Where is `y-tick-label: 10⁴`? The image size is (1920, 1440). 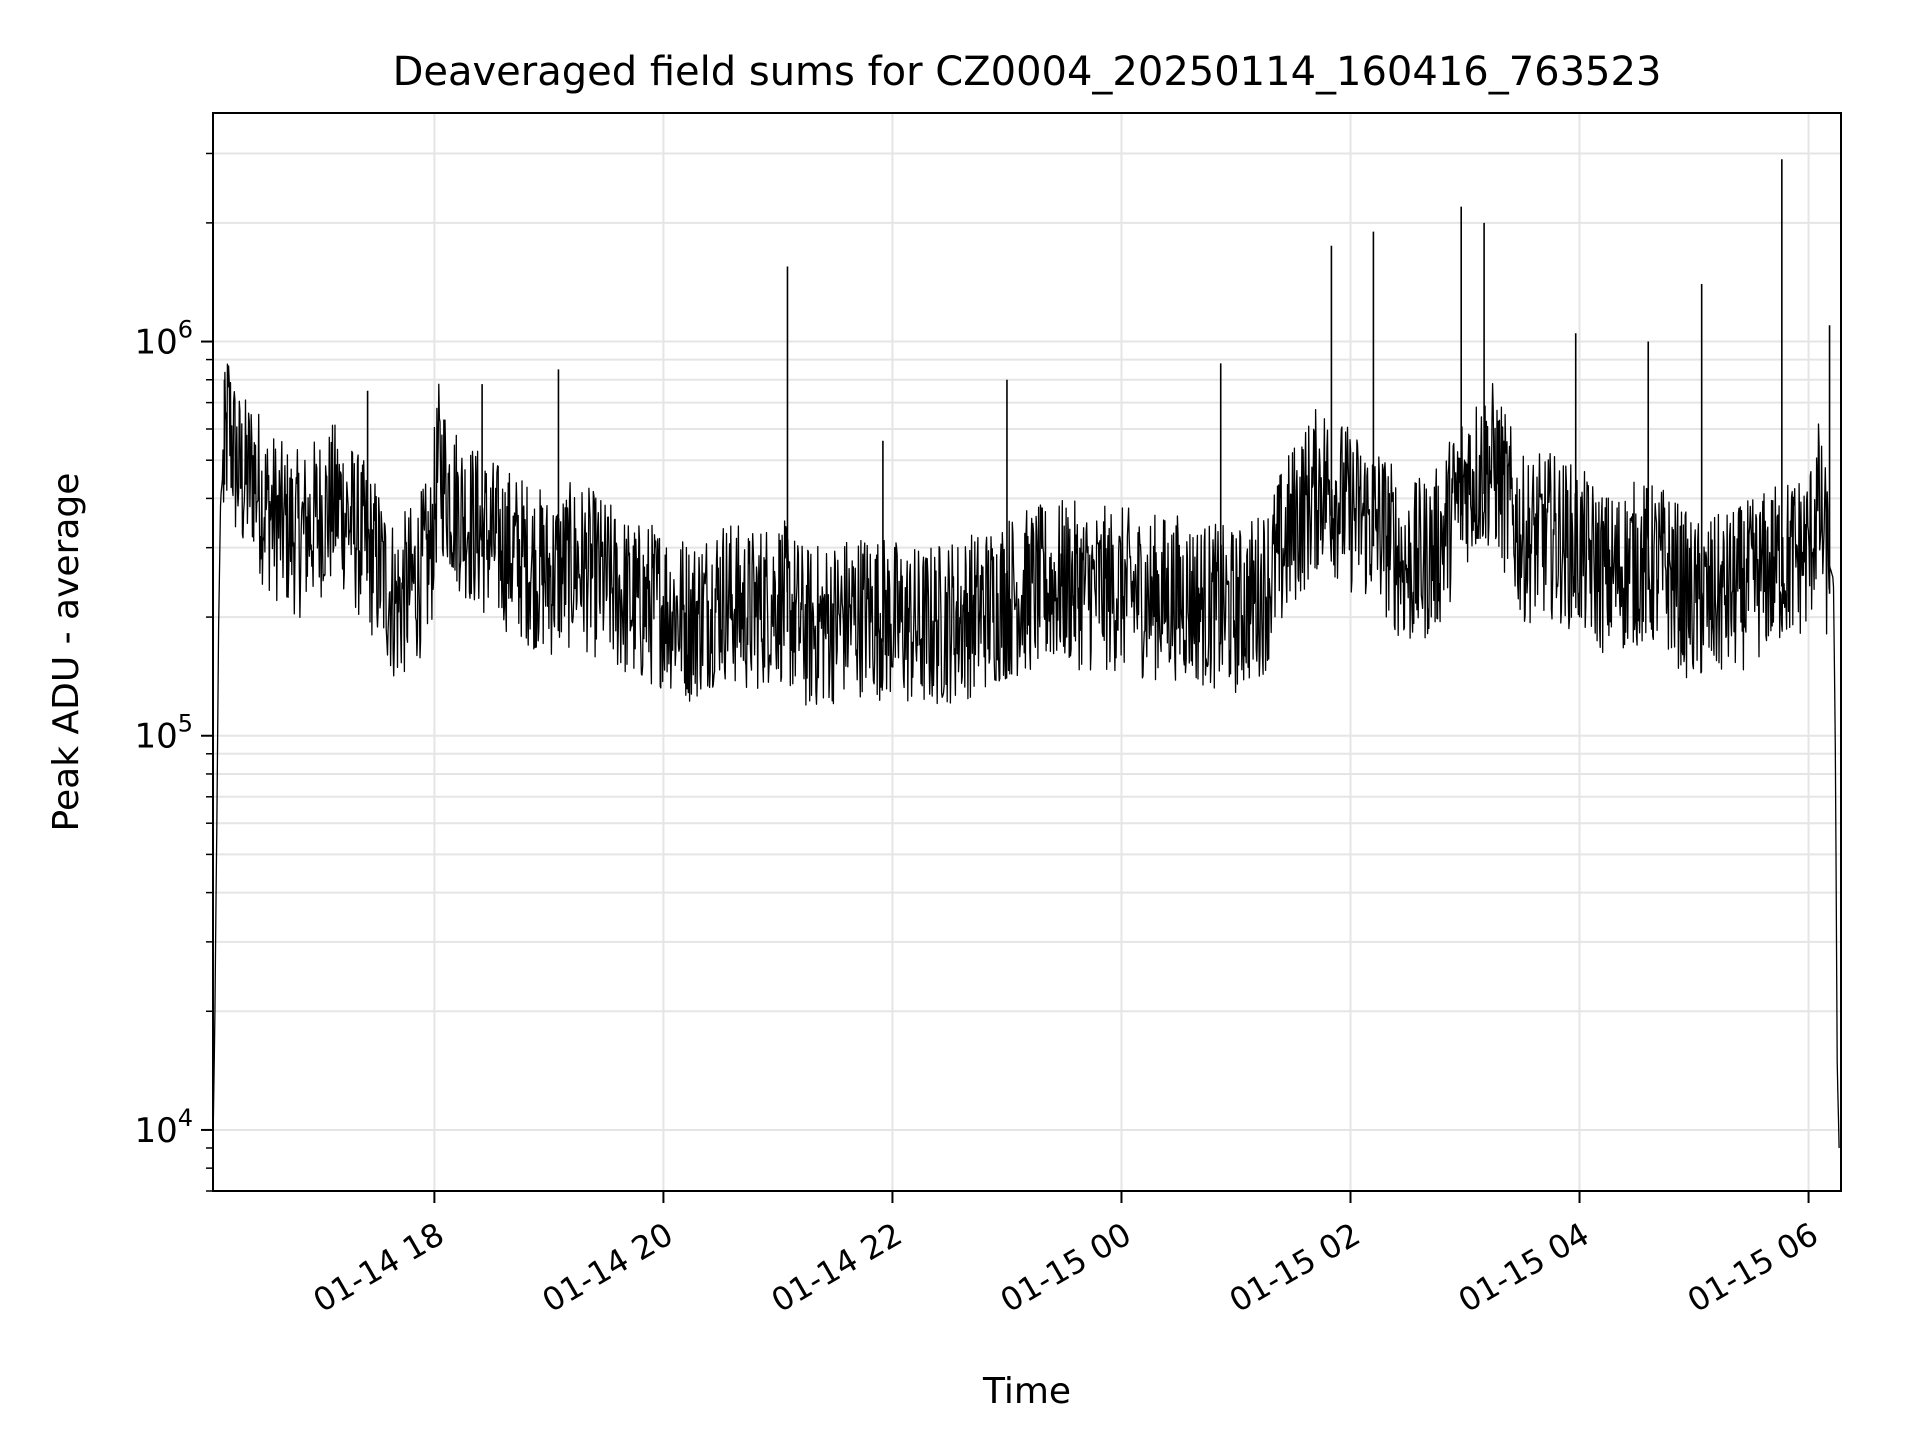
y-tick-label: 10⁴ is located at coordinates (163, 1127).